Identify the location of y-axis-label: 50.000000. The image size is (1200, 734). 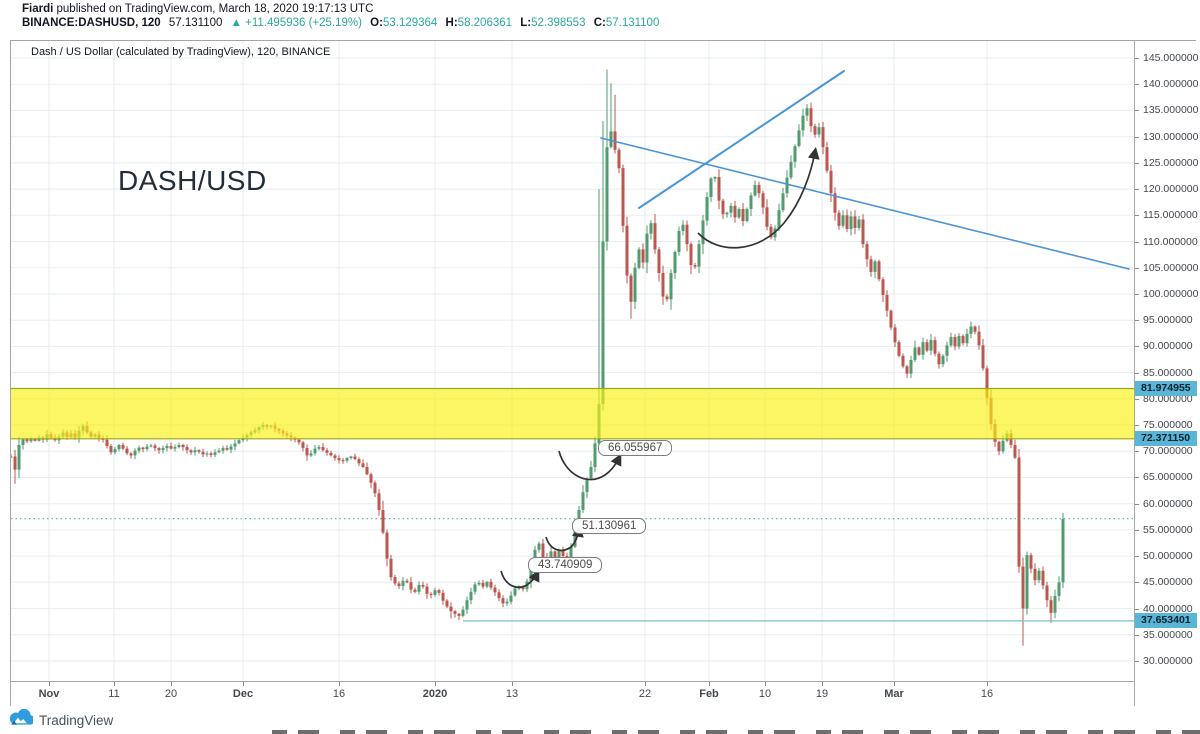
(1168, 556).